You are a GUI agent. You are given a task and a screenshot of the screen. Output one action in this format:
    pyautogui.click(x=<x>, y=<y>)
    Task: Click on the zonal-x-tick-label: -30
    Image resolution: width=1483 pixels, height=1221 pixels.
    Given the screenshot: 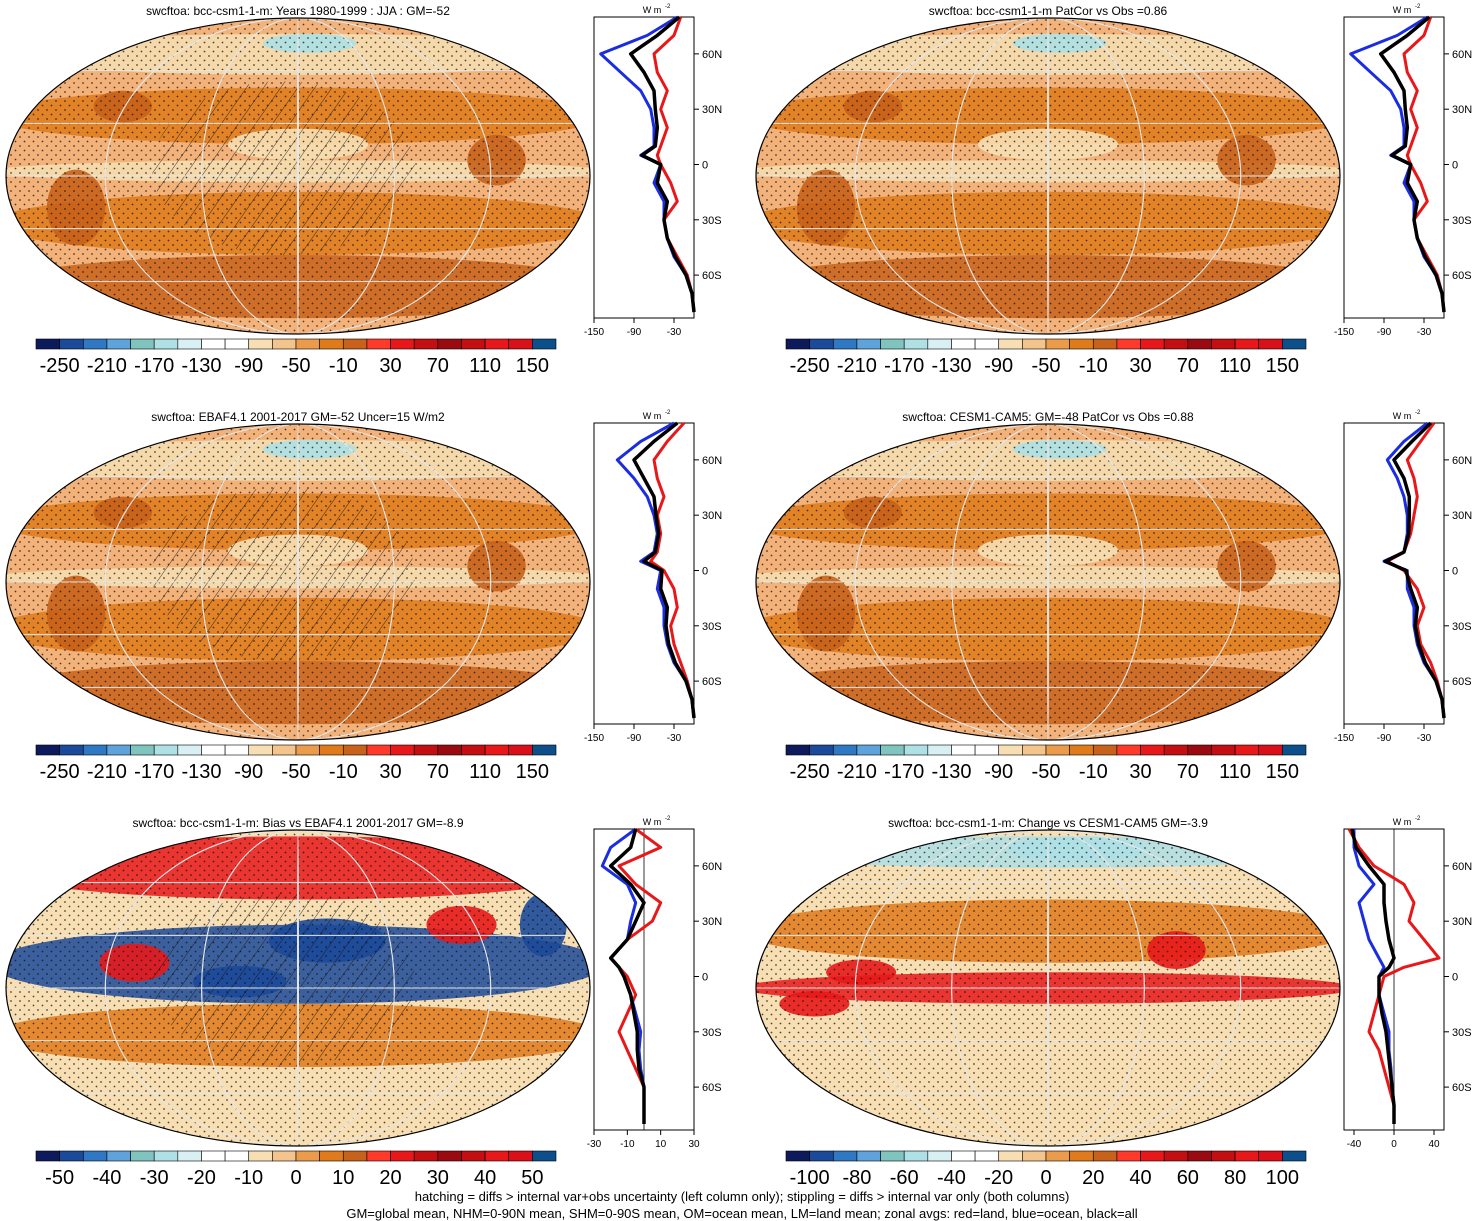 What is the action you would take?
    pyautogui.click(x=1424, y=738)
    